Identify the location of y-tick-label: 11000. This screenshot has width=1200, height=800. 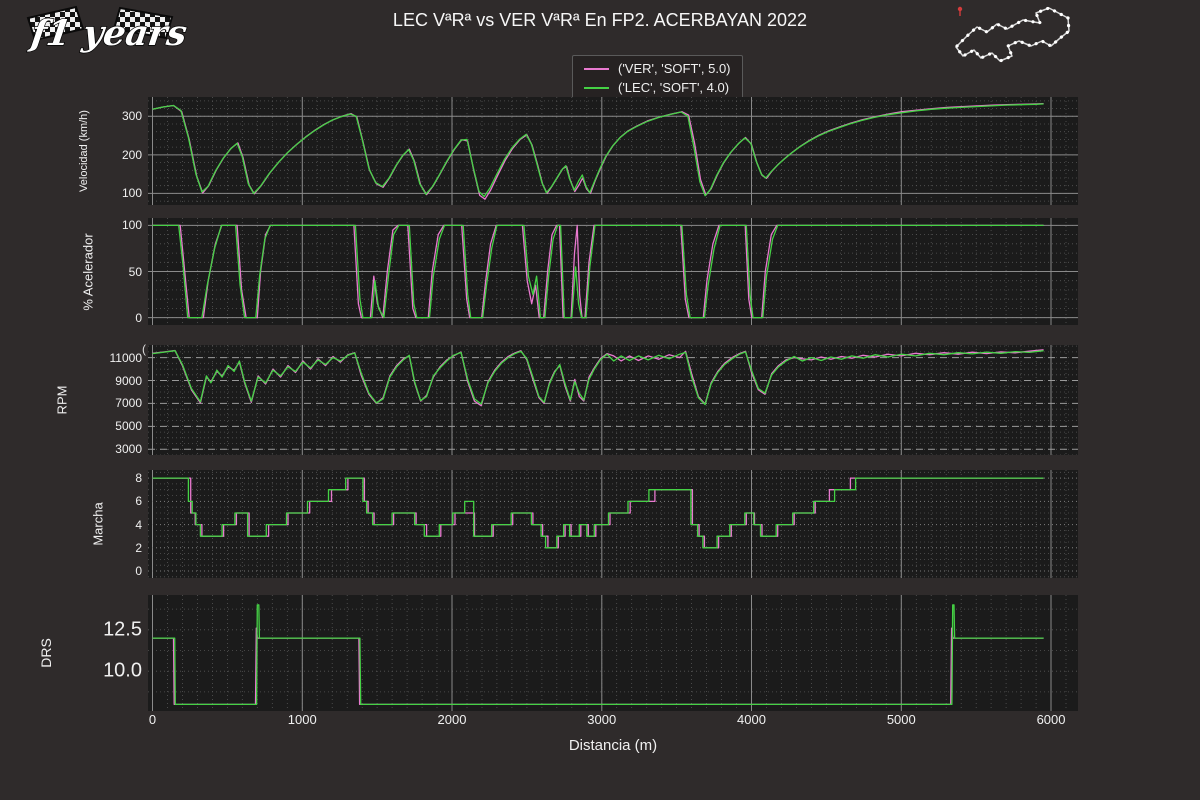
(125, 357).